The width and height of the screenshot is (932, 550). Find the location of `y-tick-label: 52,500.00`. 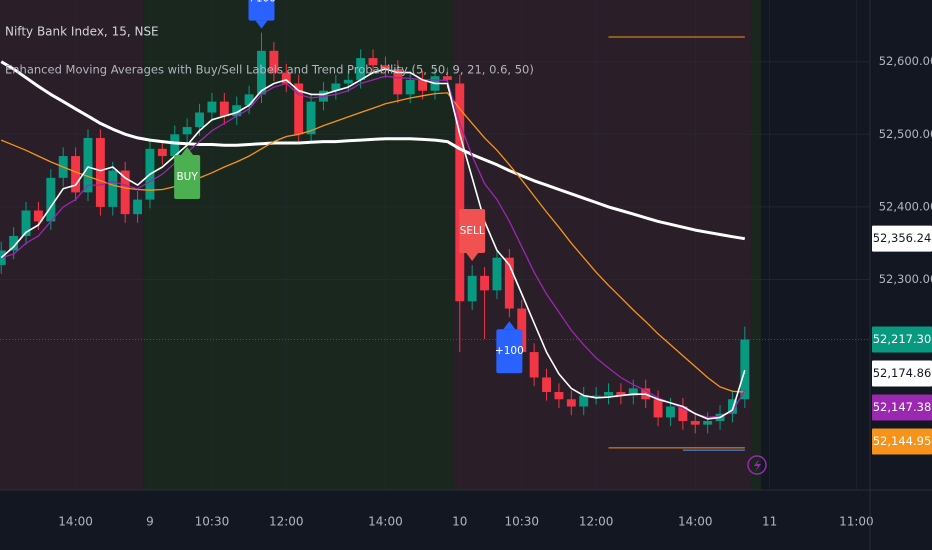

y-tick-label: 52,500.00 is located at coordinates (905, 134).